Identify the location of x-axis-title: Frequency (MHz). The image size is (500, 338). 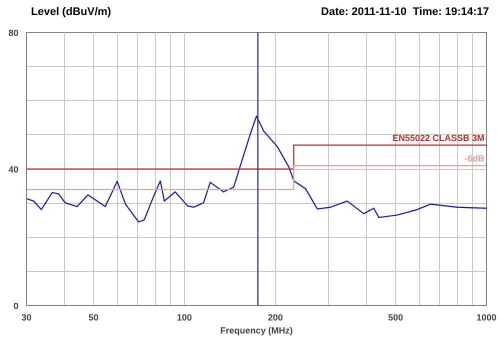
(256, 331).